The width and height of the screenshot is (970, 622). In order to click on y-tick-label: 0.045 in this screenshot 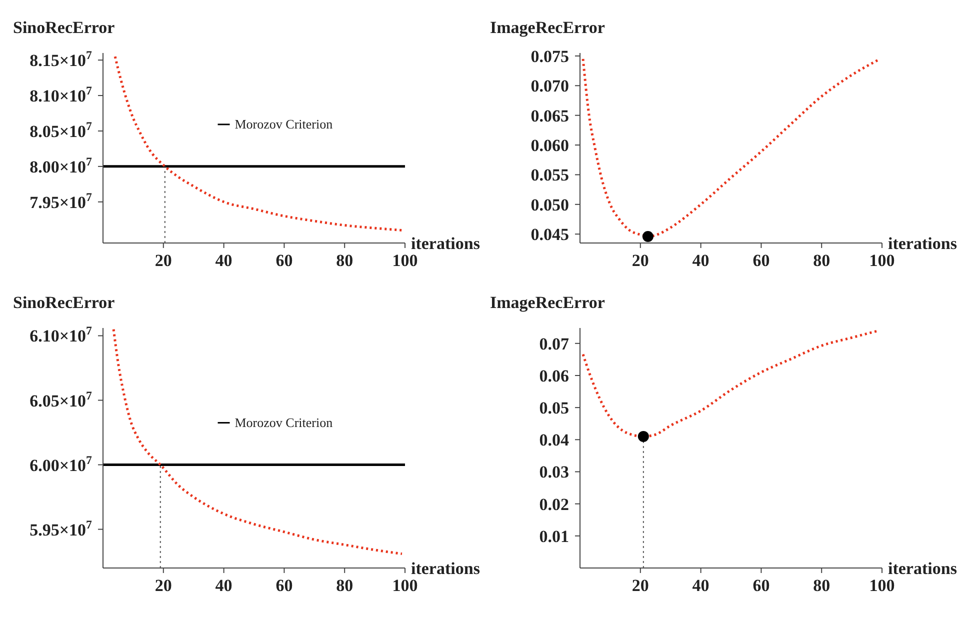, I will do `click(549, 234)`.